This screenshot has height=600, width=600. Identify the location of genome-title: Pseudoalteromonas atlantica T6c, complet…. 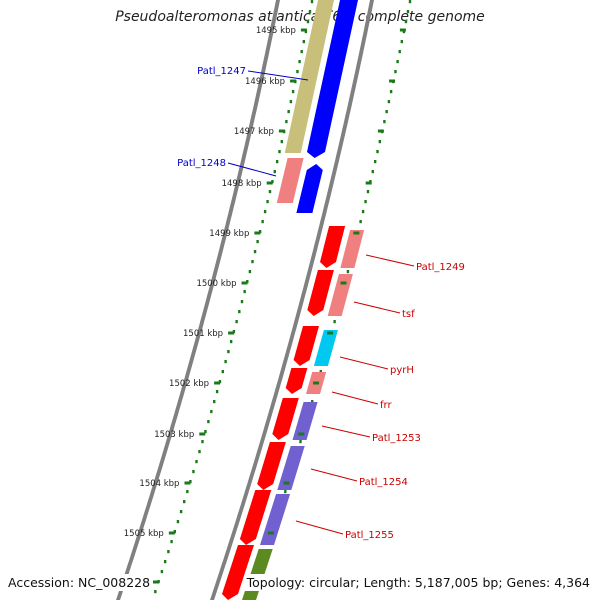
(300, 17).